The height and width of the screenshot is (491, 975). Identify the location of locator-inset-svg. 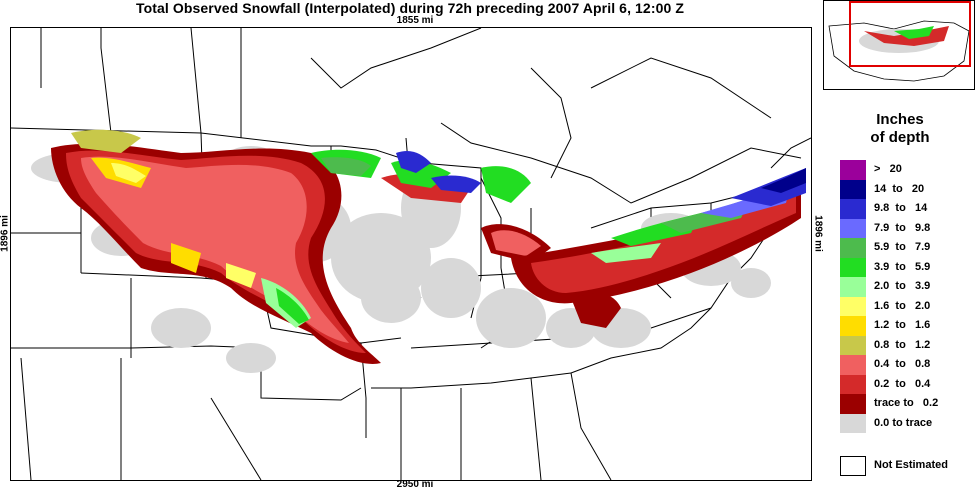
(899, 41).